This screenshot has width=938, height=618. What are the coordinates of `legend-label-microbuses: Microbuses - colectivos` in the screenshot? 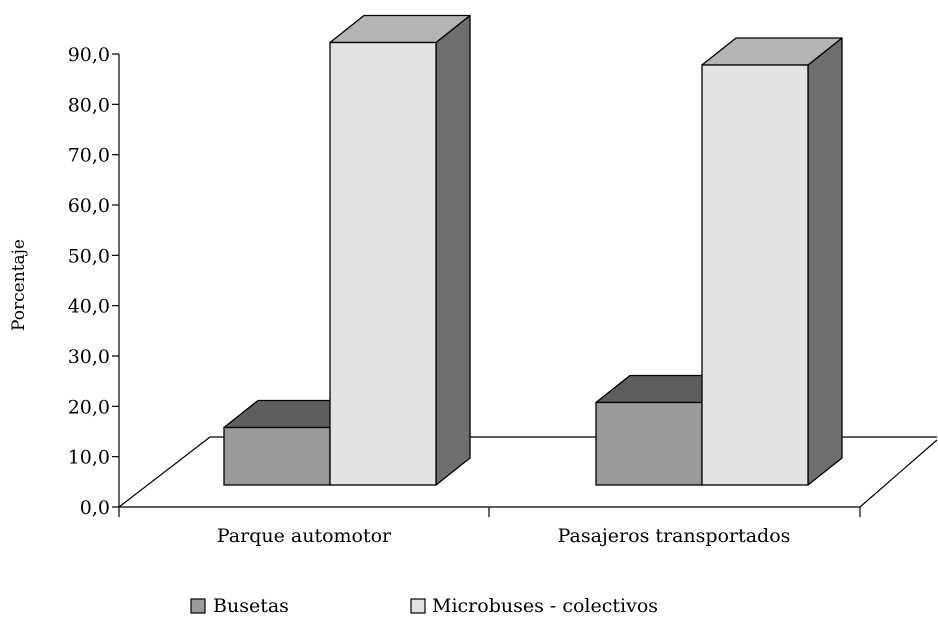 It's located at (545, 606).